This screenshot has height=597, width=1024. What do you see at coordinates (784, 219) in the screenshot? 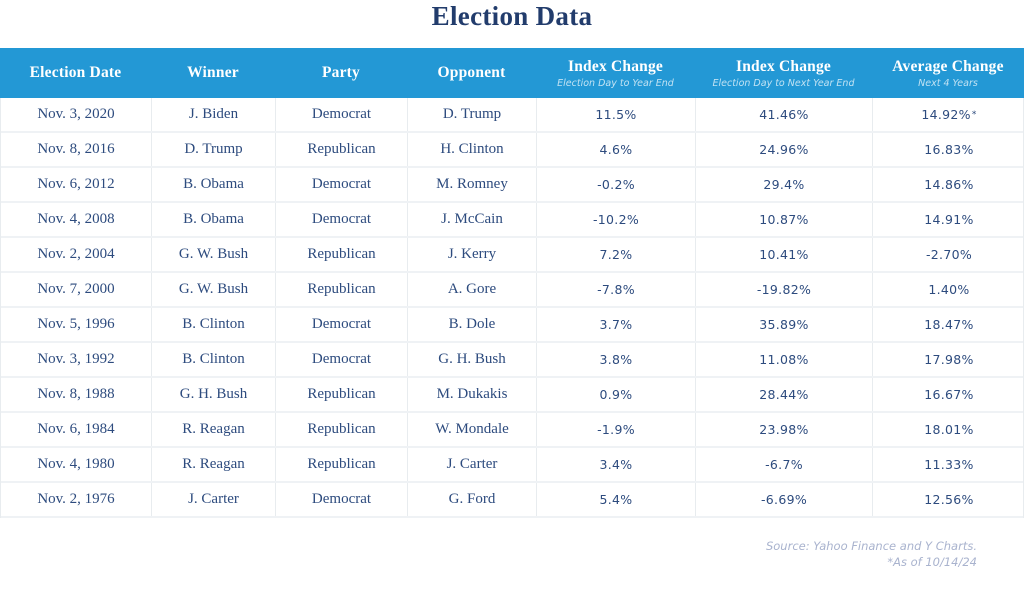
I see `table-cell: 10.87%` at bounding box center [784, 219].